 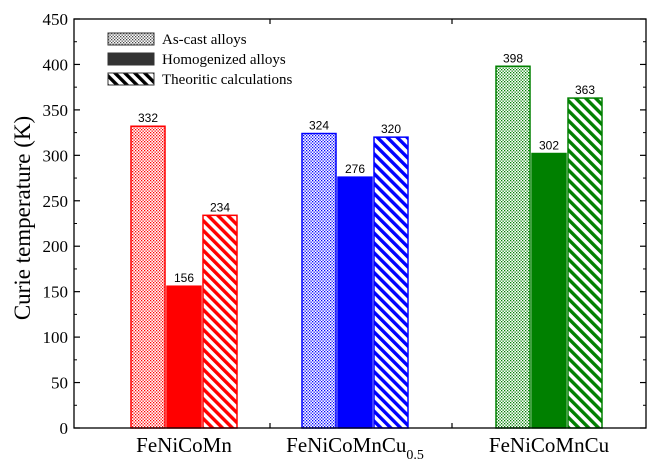 I want to click on bar-1-hatched, so click(x=220, y=321).